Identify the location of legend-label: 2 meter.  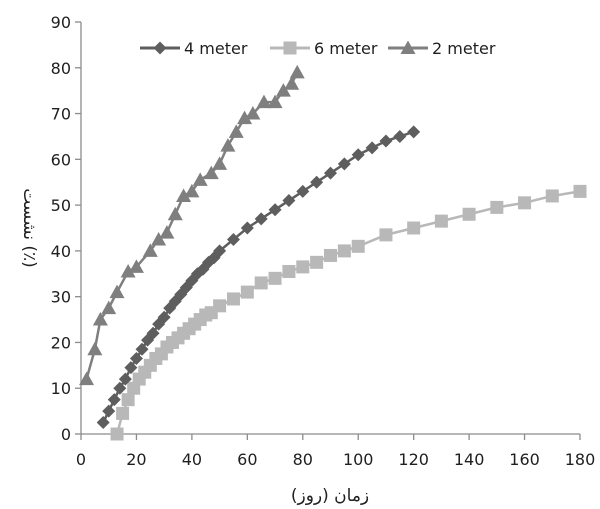
(464, 48).